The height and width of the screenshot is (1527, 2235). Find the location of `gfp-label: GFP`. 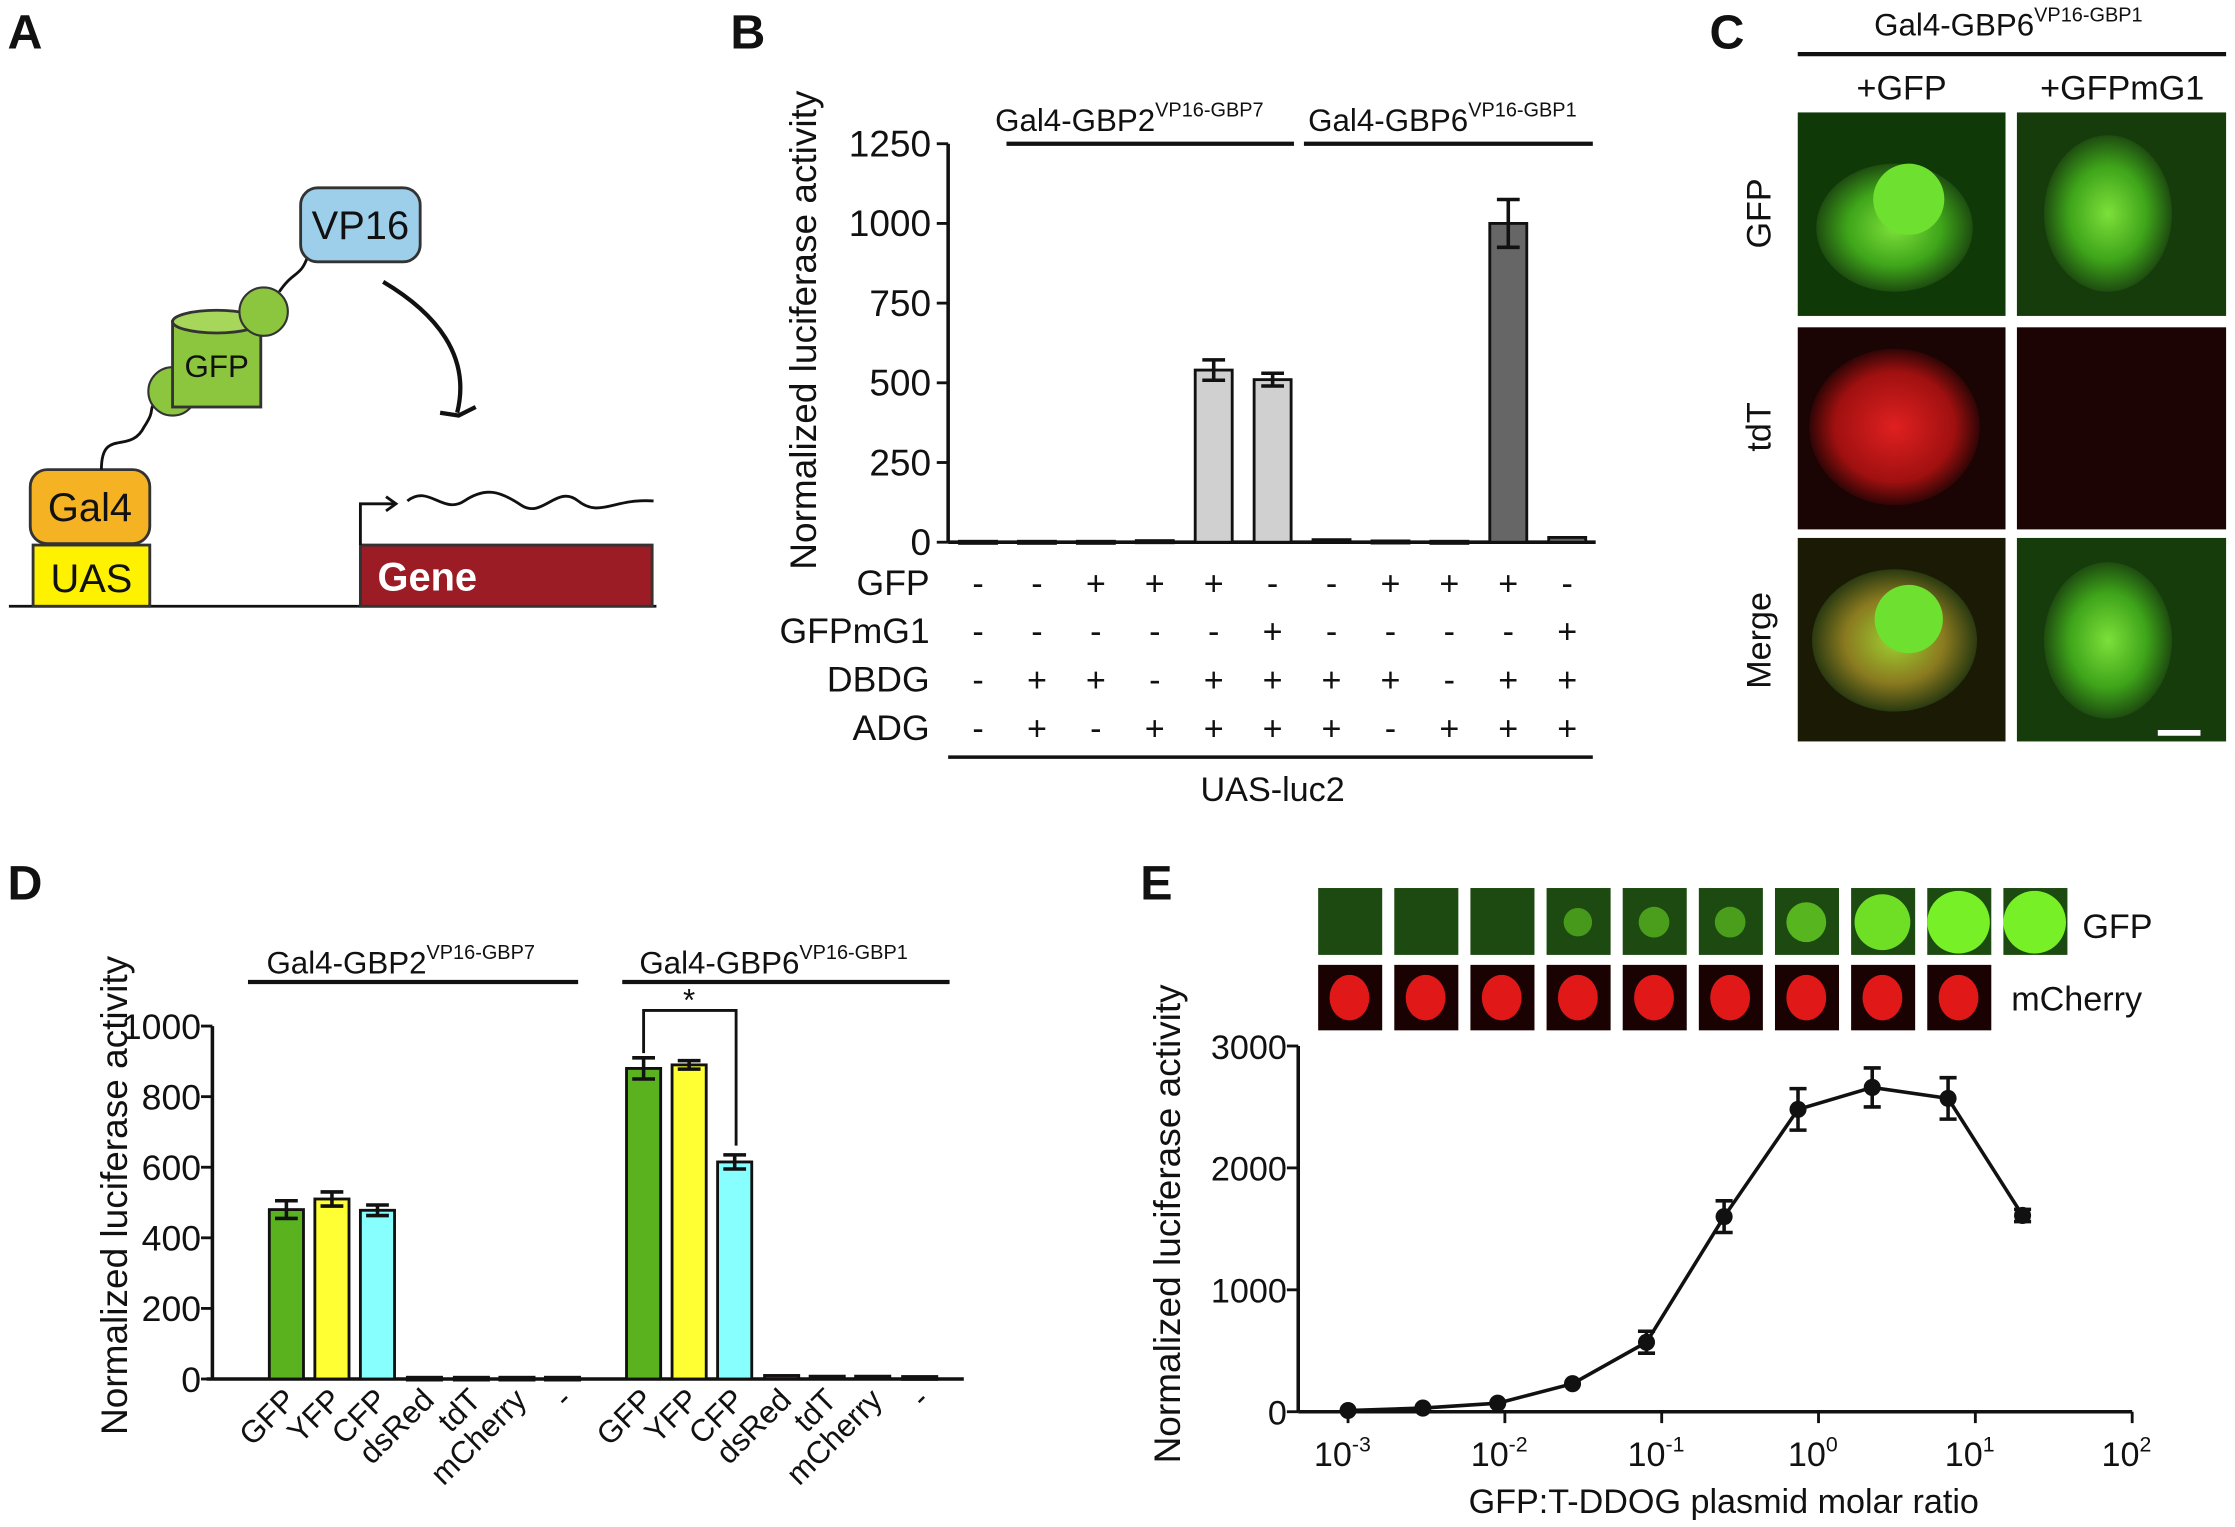

gfp-label: GFP is located at coordinates (216, 366).